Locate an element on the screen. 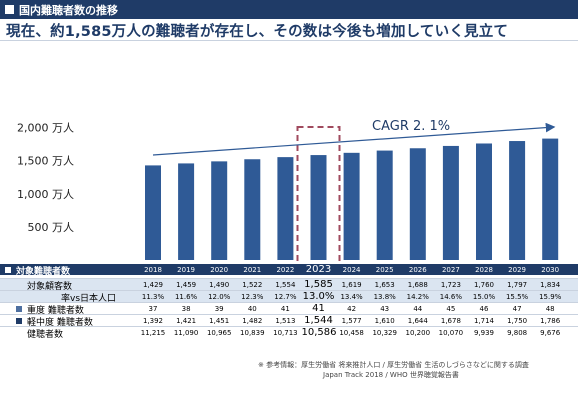  year-header: 2020 is located at coordinates (219, 270).